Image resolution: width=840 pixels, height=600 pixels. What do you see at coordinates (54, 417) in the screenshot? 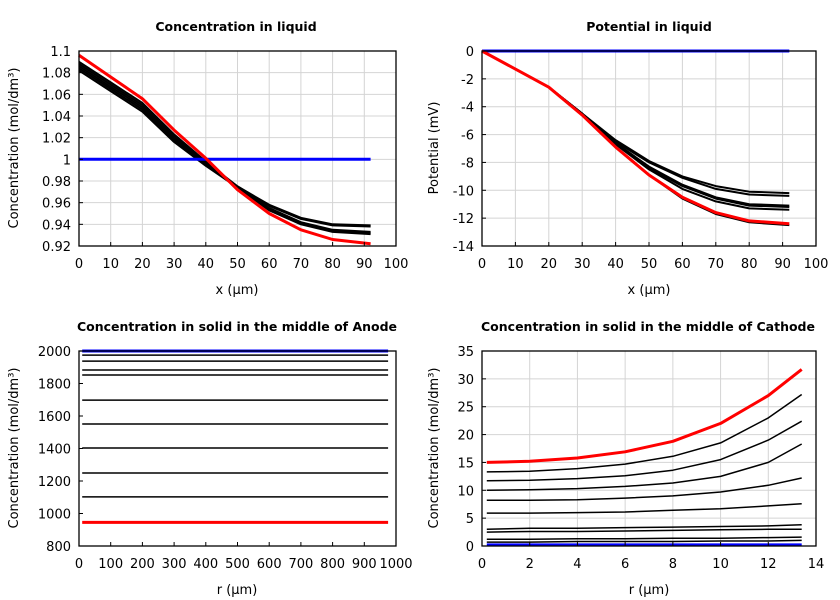
I see `y-tick-label: 1600` at bounding box center [54, 417].